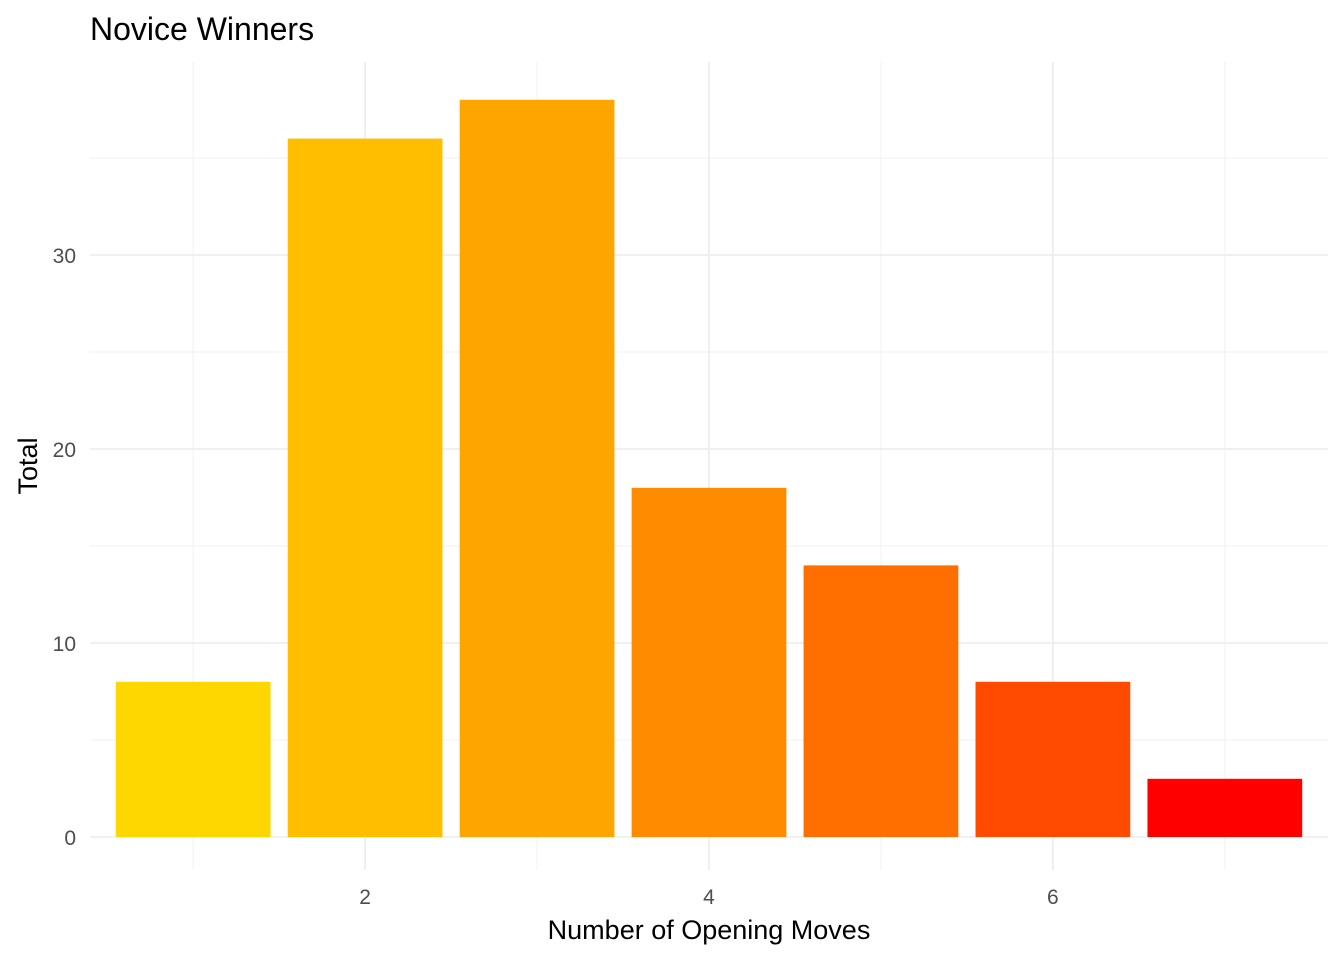 Image resolution: width=1344 pixels, height=960 pixels. Describe the element at coordinates (709, 897) in the screenshot. I see `x-tick-label: 4` at that location.